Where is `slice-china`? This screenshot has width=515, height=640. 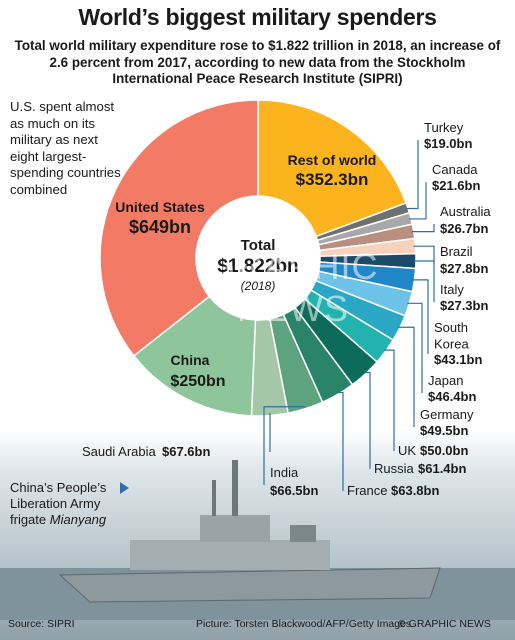
slice-china is located at coordinates (194, 356).